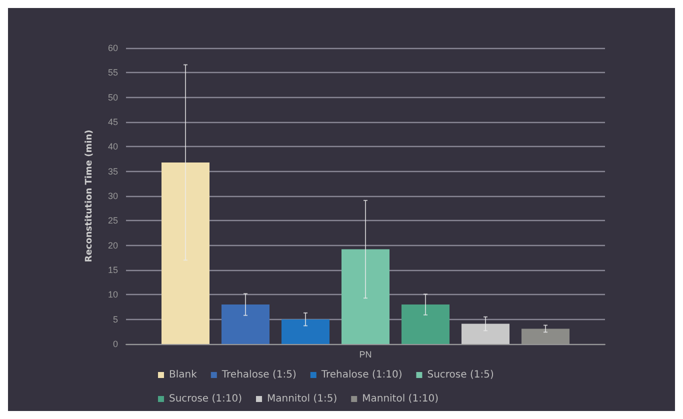  I want to click on y-tick-label: 60, so click(113, 48).